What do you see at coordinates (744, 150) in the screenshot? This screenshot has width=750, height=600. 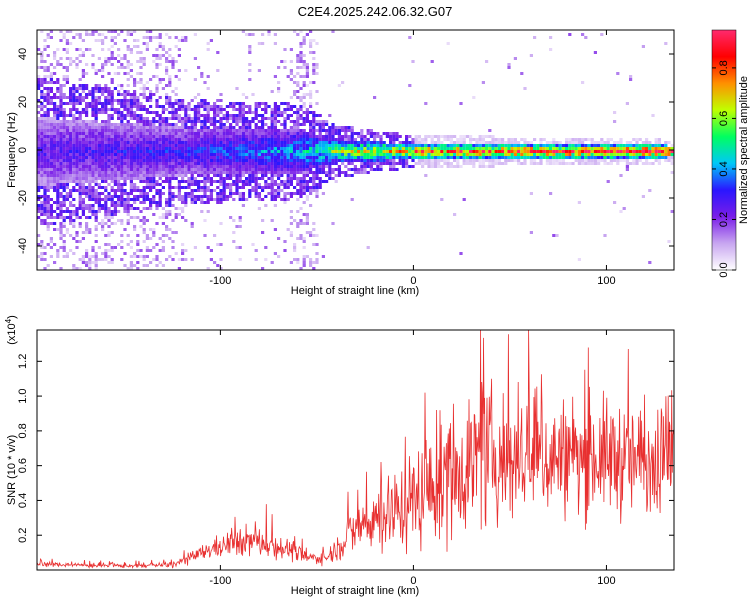 I see `colorbar-label: Normalized spectral amplitude` at bounding box center [744, 150].